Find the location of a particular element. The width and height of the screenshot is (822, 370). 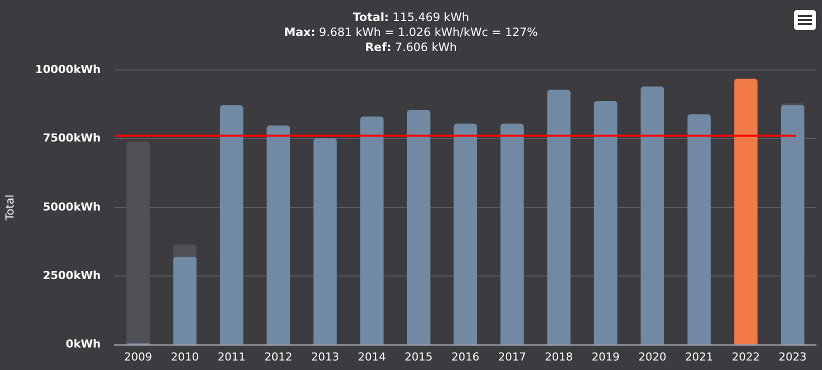

y-tick-label: 10000kWh is located at coordinates (68, 69).